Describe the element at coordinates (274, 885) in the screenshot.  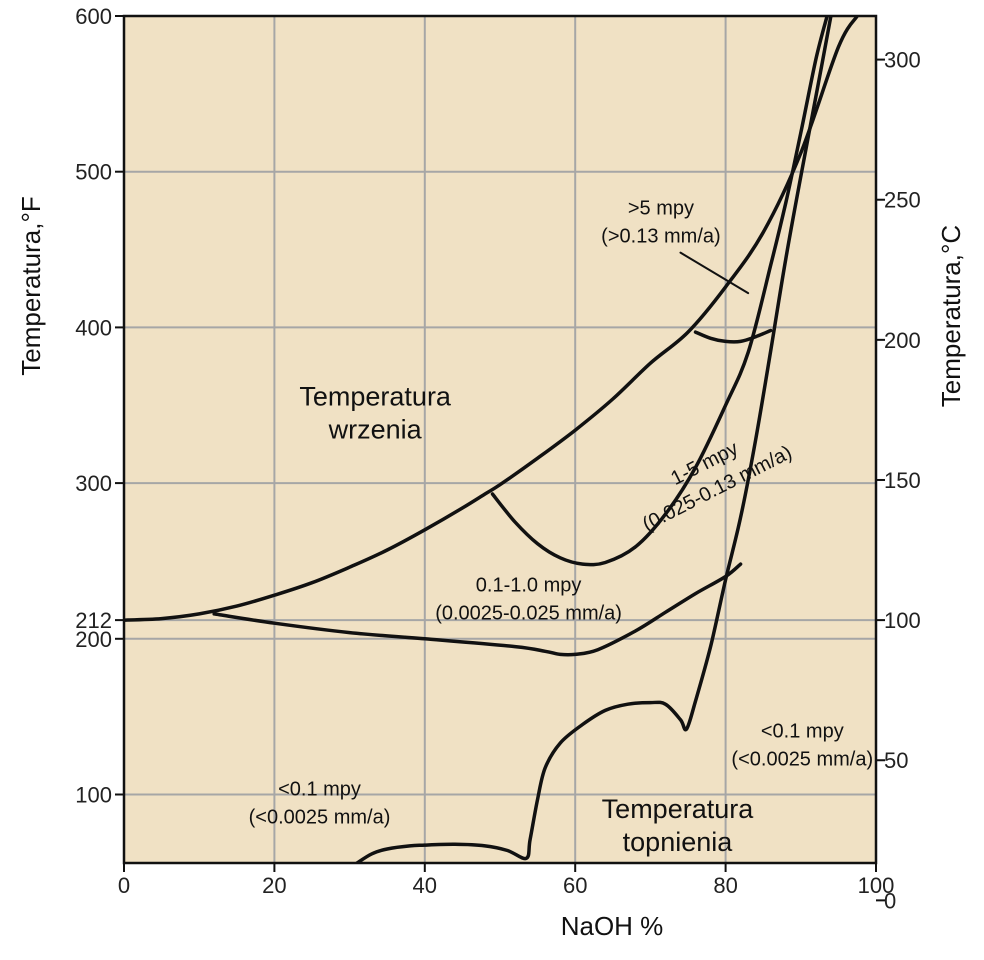
I see `x-tick-label-20: 20` at that location.